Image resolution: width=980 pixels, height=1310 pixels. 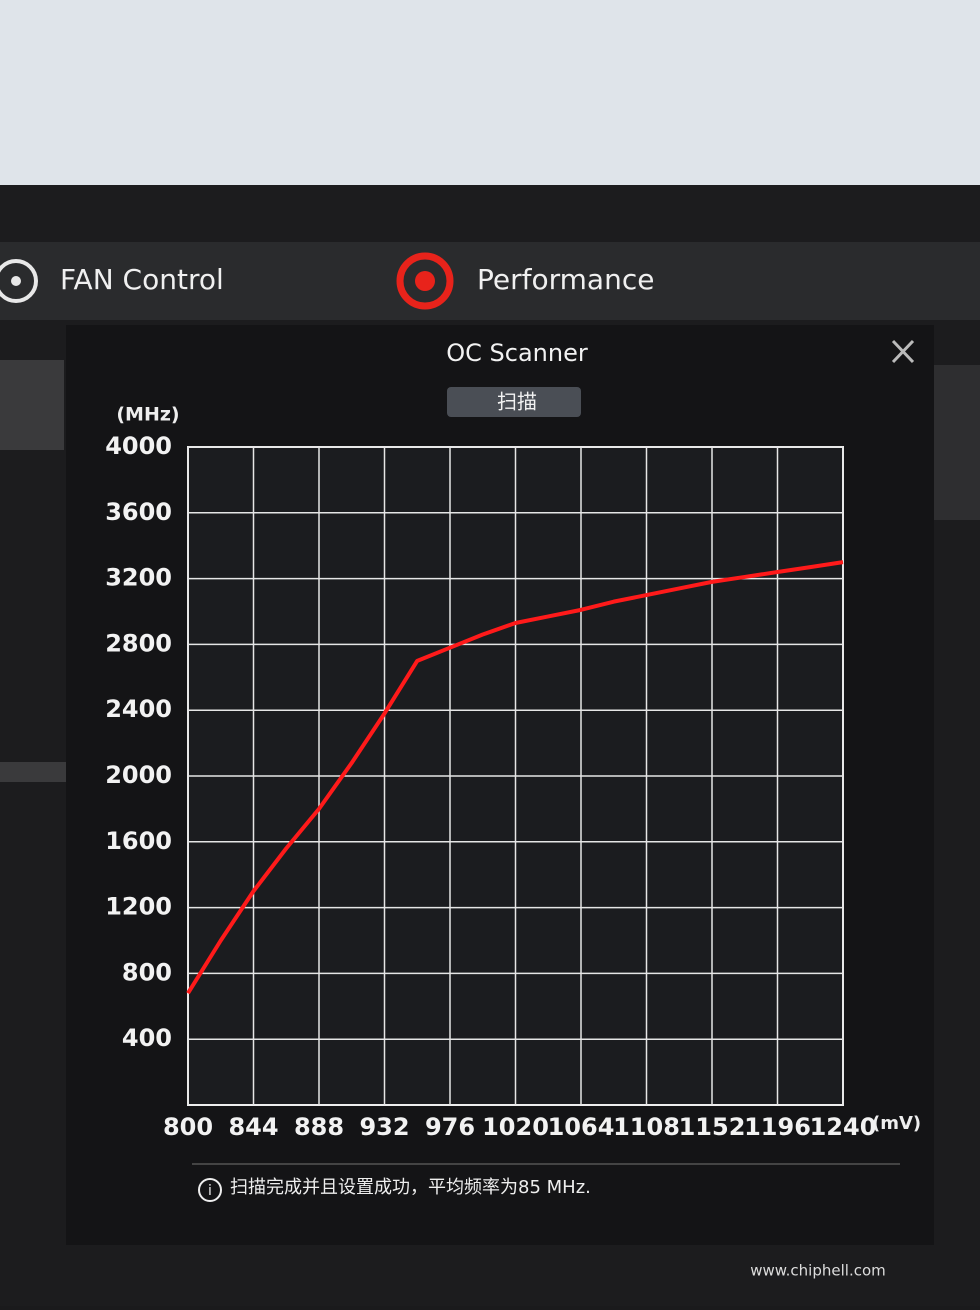 I want to click on y-tick-label: 800, so click(x=147, y=972).